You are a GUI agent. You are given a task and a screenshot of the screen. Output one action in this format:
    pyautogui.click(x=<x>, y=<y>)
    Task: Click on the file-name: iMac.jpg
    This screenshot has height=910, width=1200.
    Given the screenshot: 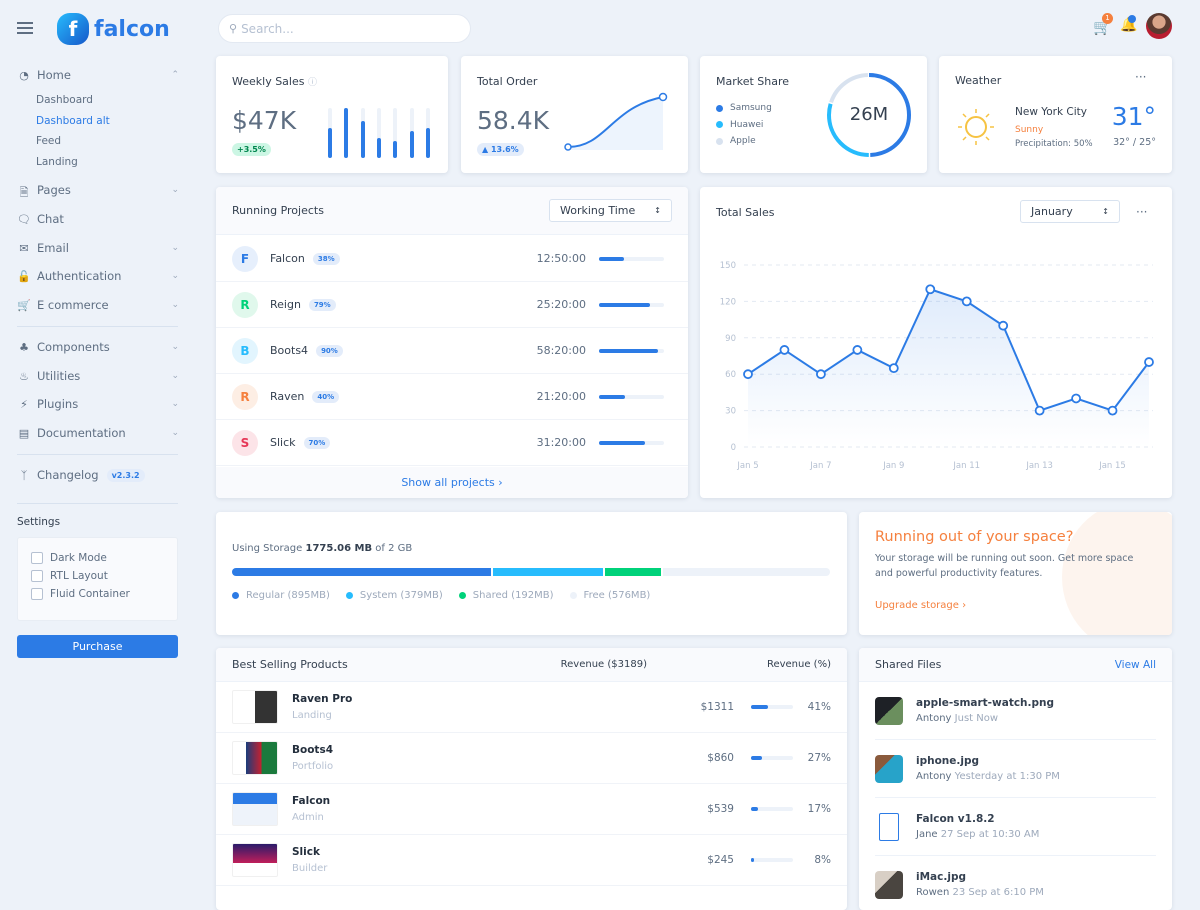 What is the action you would take?
    pyautogui.click(x=941, y=877)
    